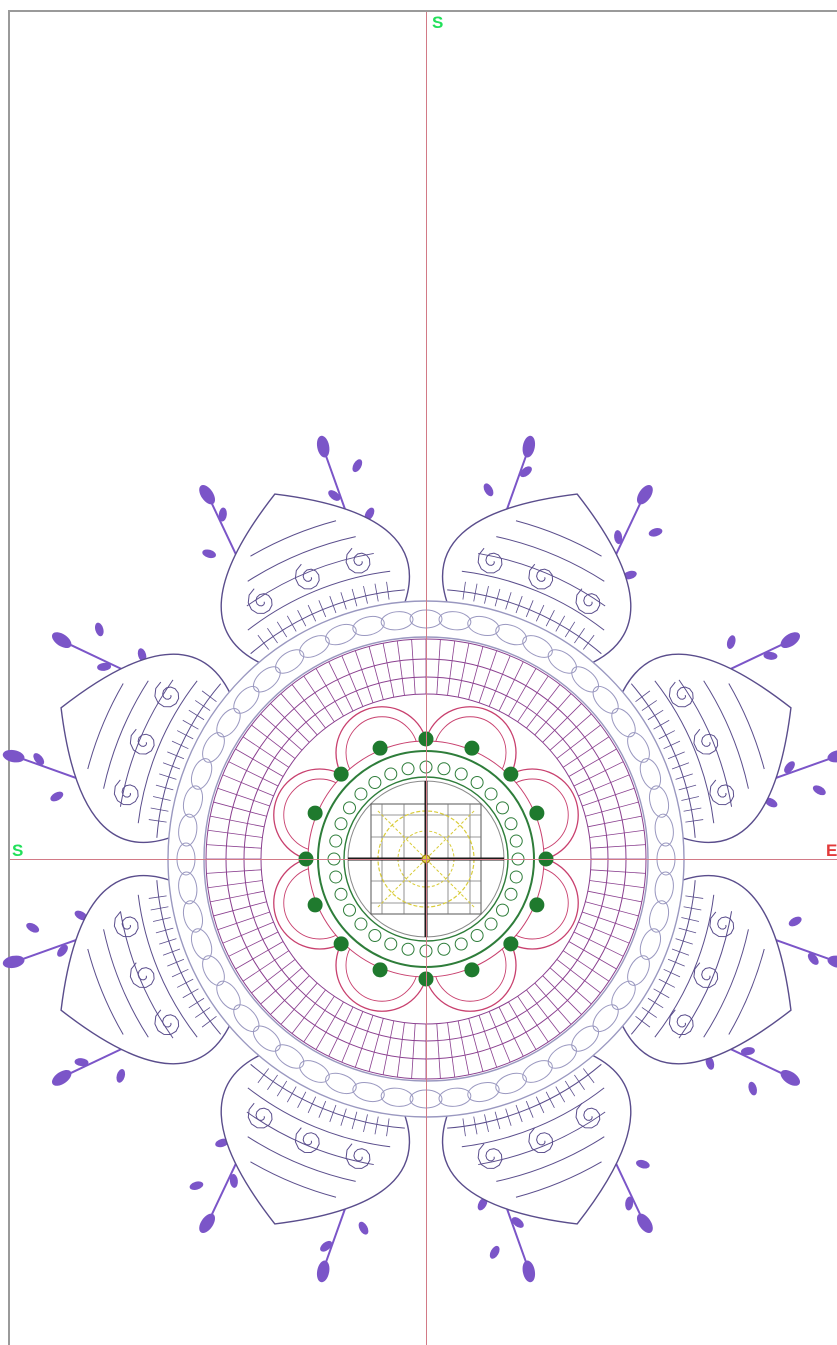 This screenshot has width=837, height=1345. What do you see at coordinates (438, 22) in the screenshot?
I see `axis-label-top: S` at bounding box center [438, 22].